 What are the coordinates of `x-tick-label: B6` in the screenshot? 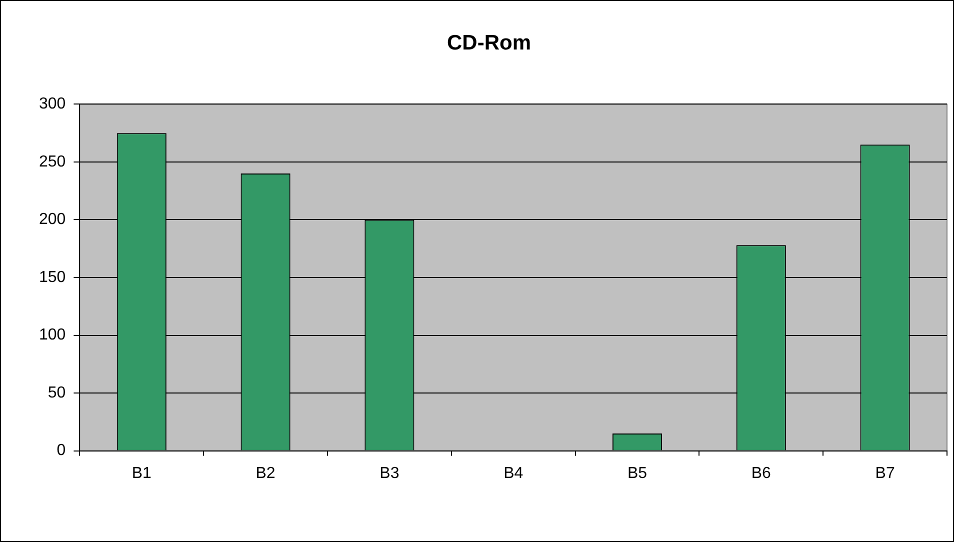 It's located at (761, 473).